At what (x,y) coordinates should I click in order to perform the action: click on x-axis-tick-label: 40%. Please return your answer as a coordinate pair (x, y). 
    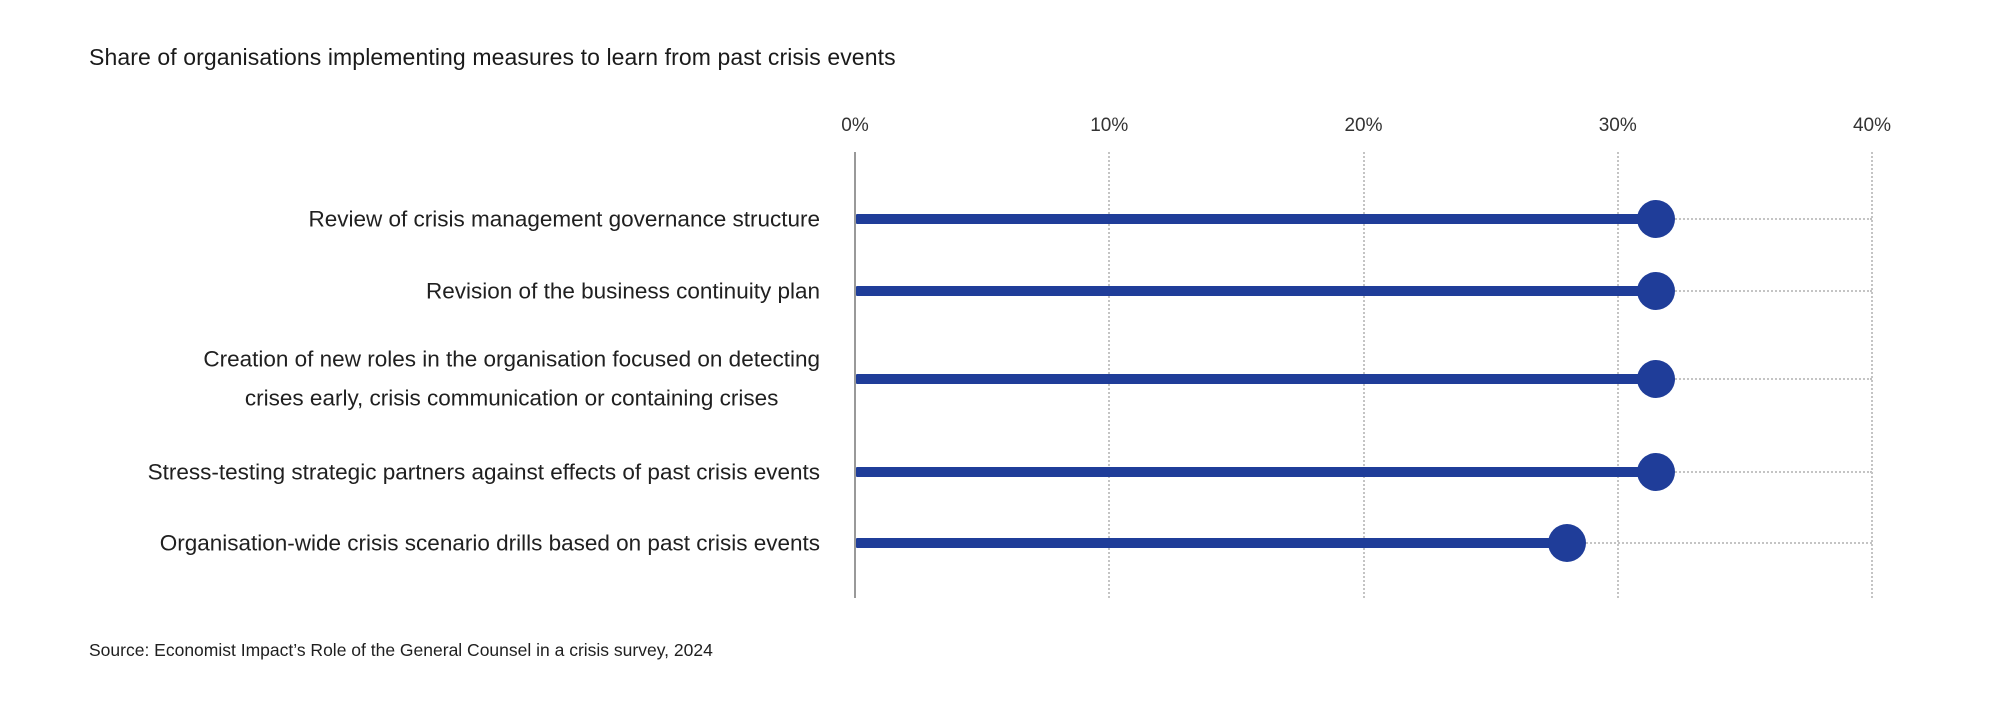
    Looking at the image, I should click on (1872, 125).